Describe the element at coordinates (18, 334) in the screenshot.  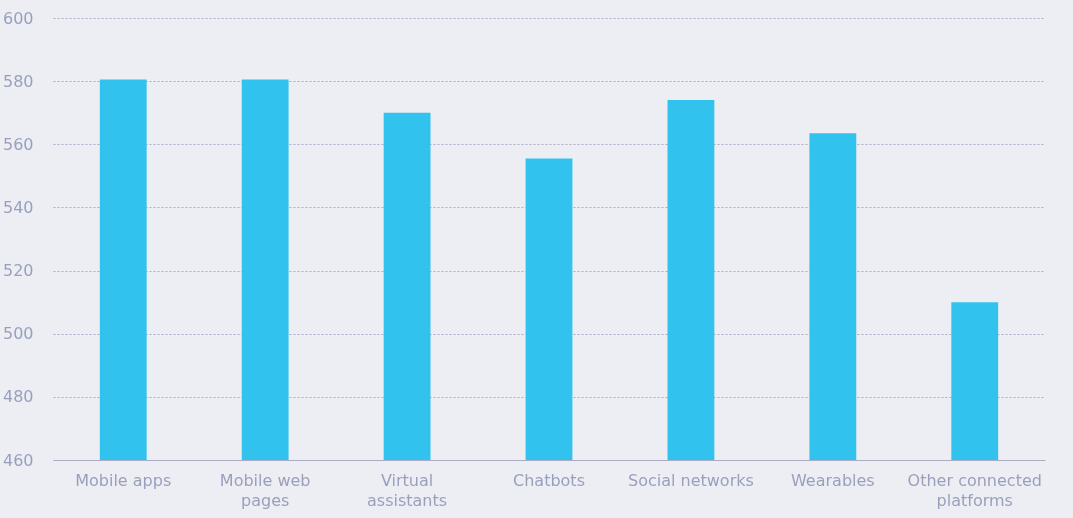
I see `y-tick-label: 500` at that location.